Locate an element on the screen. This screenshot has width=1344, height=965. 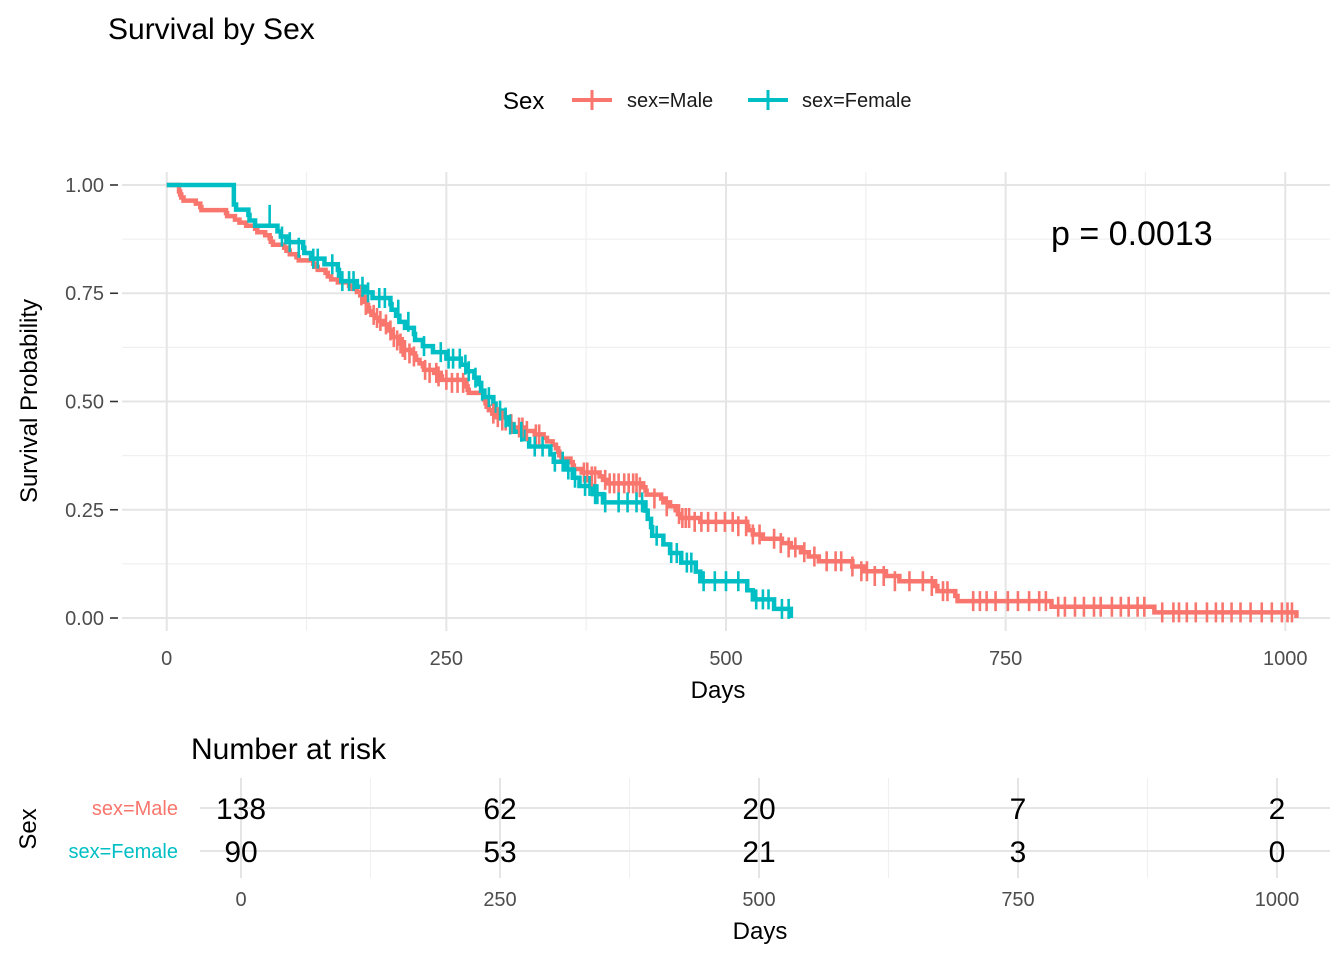
risk-count: 62 is located at coordinates (499, 809).